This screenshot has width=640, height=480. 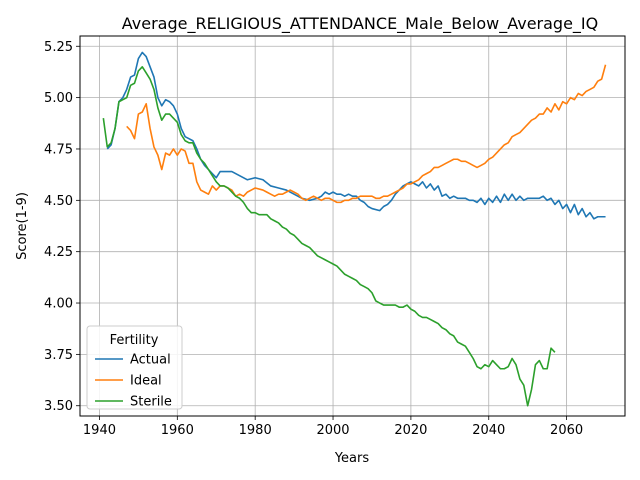 What do you see at coordinates (177, 430) in the screenshot?
I see `x-tick-label: 1960` at bounding box center [177, 430].